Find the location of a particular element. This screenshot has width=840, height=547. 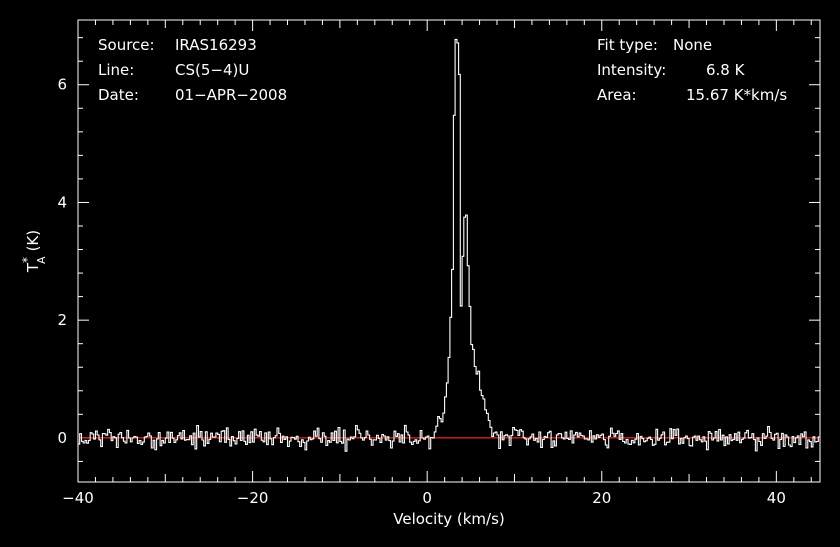

y-tick-label: 0 is located at coordinates (62, 438).